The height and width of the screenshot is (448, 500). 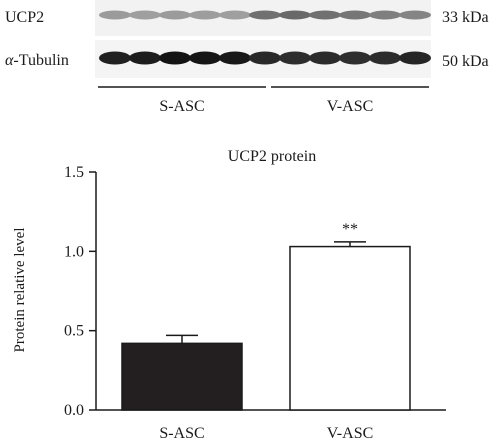 I want to click on x-tick-label: V-ASC, so click(x=350, y=433).